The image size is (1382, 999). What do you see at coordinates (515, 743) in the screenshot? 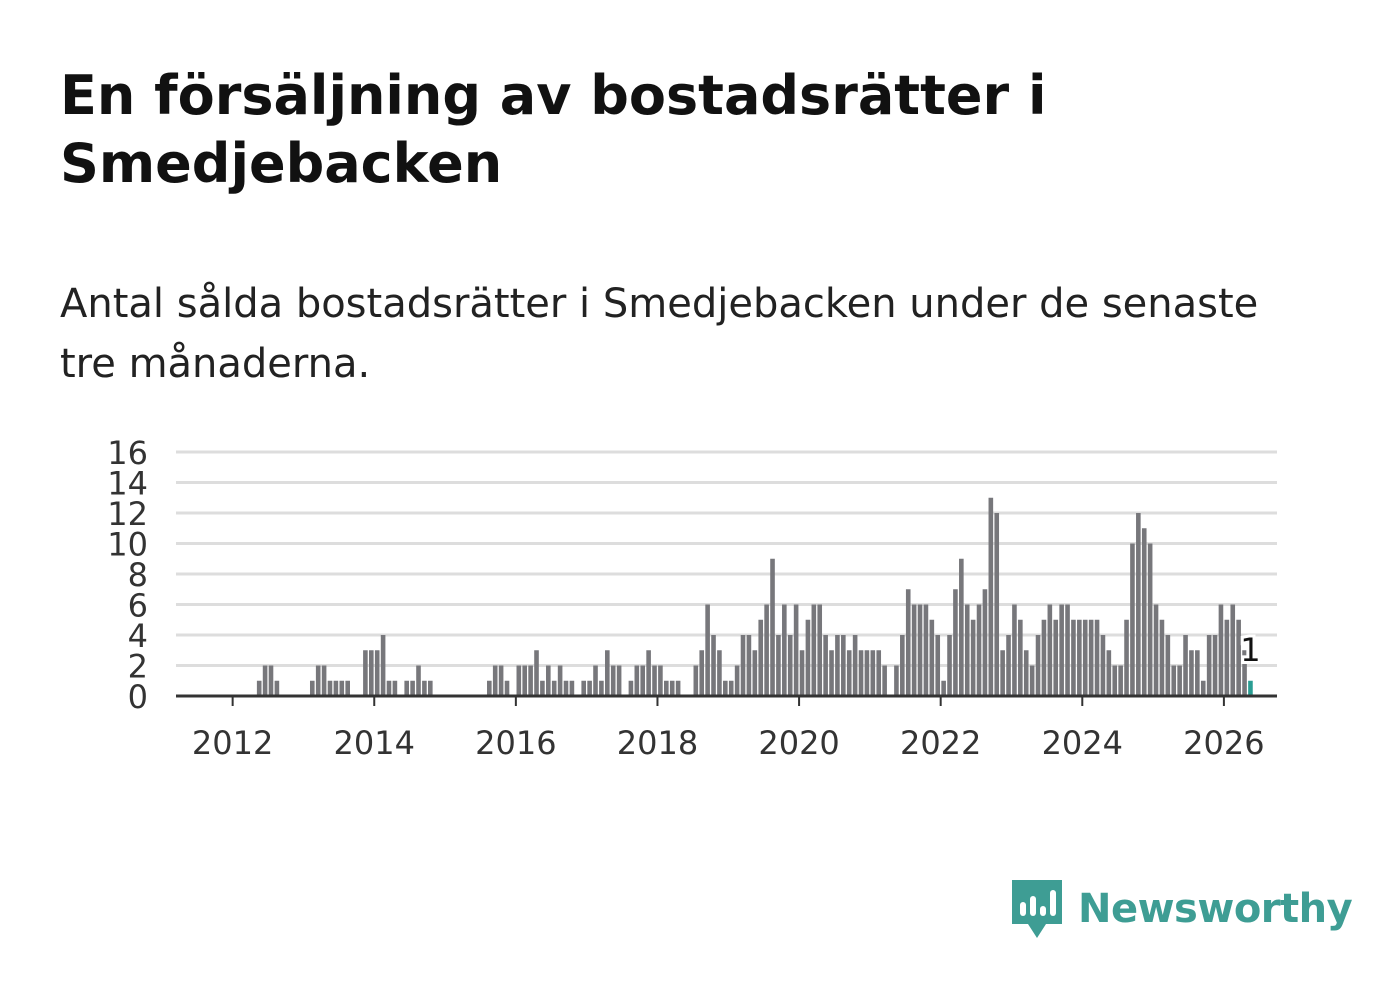
I see `x-tick-label: 2016` at bounding box center [515, 743].